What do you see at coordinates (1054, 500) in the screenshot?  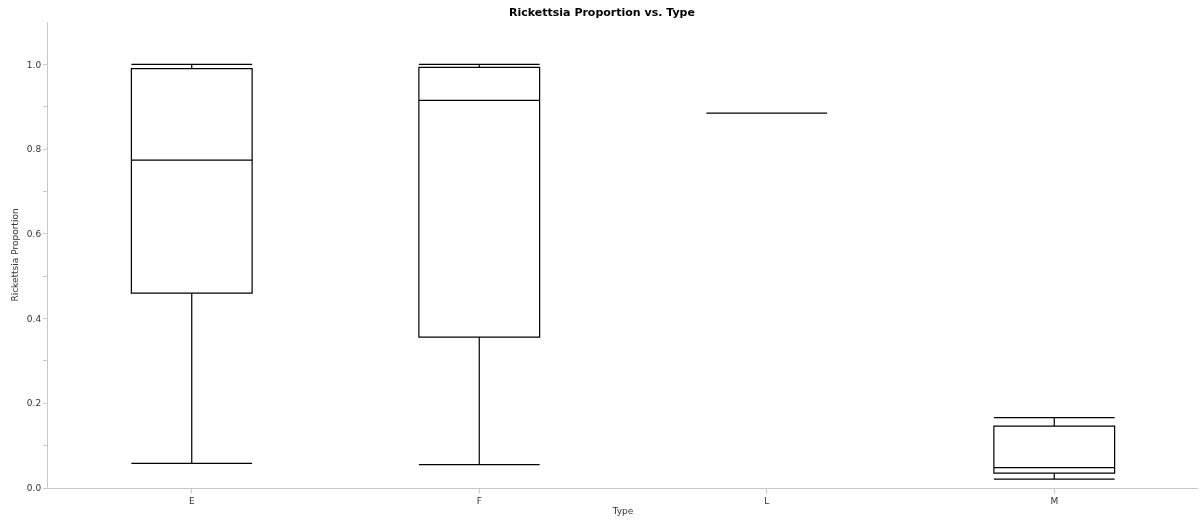 I see `x-tick-label: M` at bounding box center [1054, 500].